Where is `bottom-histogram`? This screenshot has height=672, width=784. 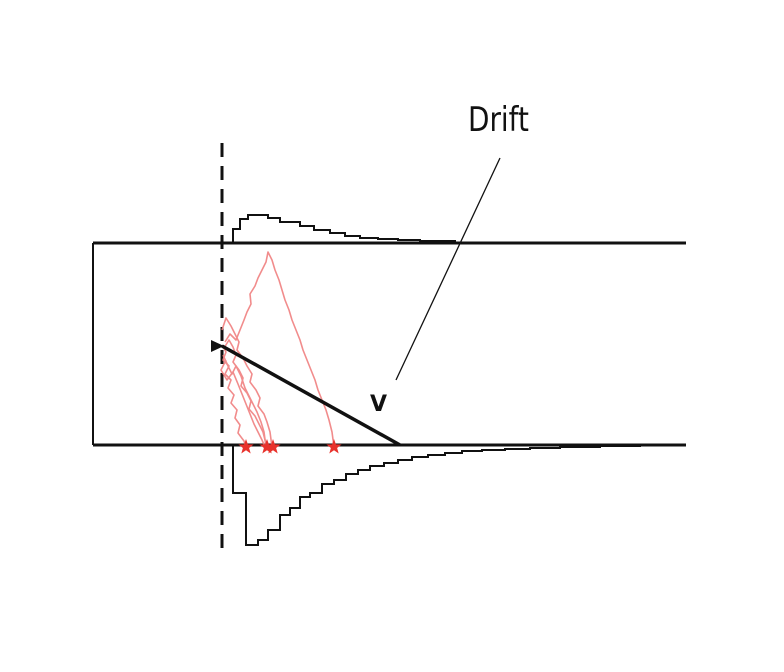
bottom-histogram is located at coordinates (436, 495).